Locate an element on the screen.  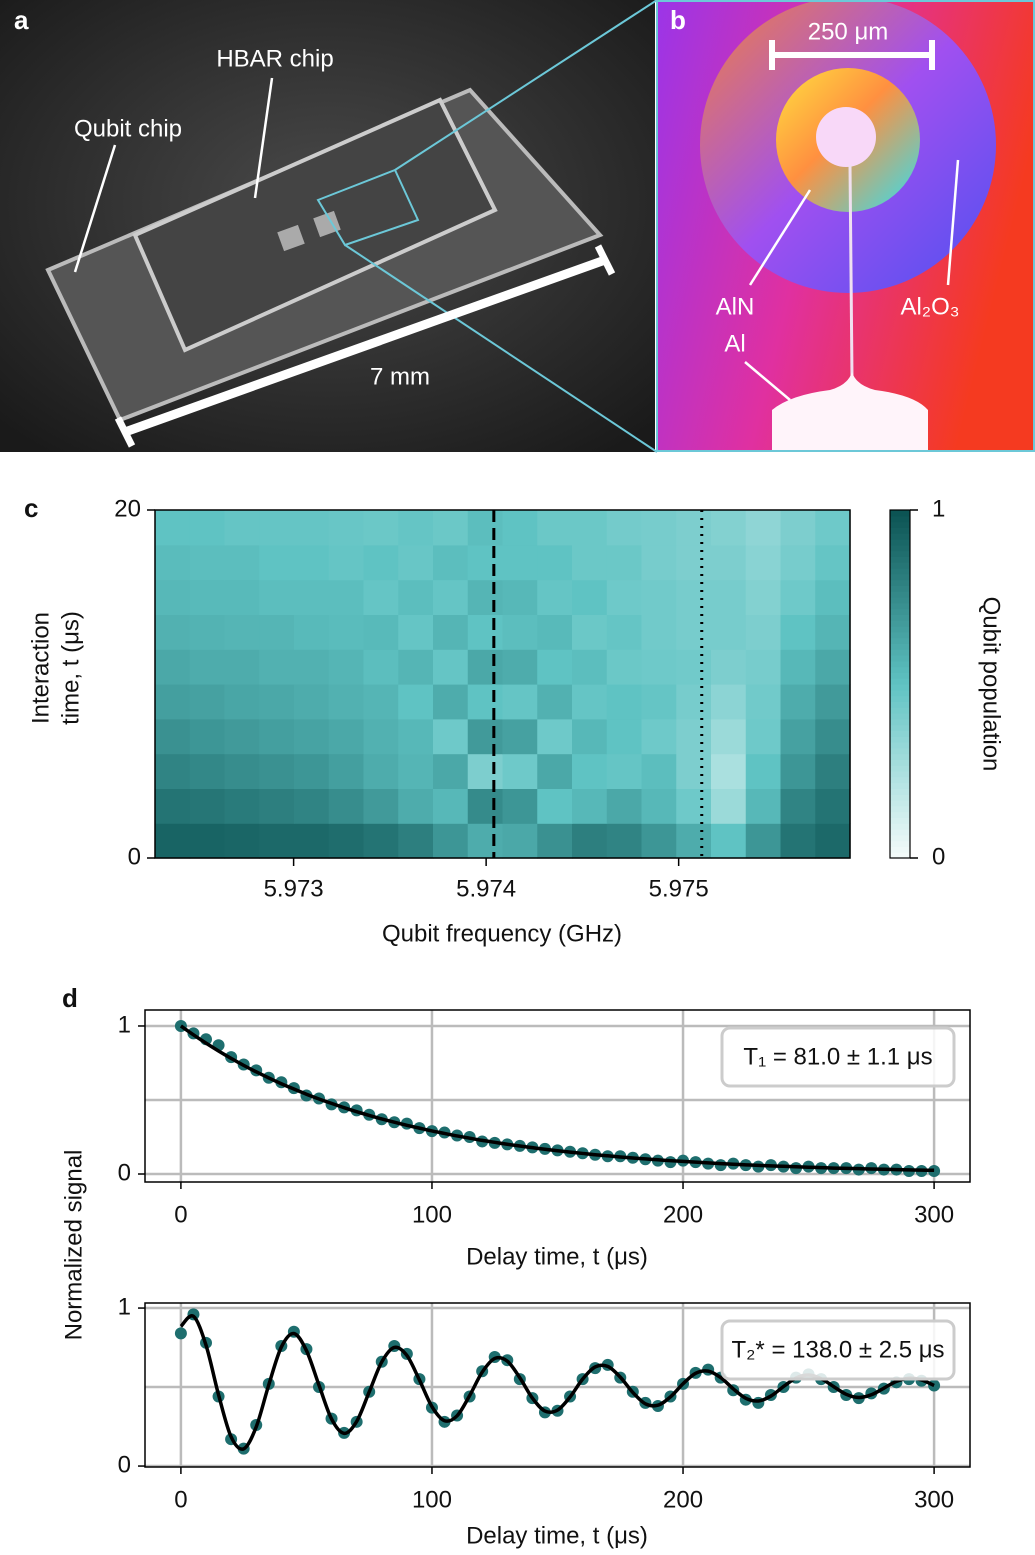
x-tick-label: 200 is located at coordinates (683, 1214).